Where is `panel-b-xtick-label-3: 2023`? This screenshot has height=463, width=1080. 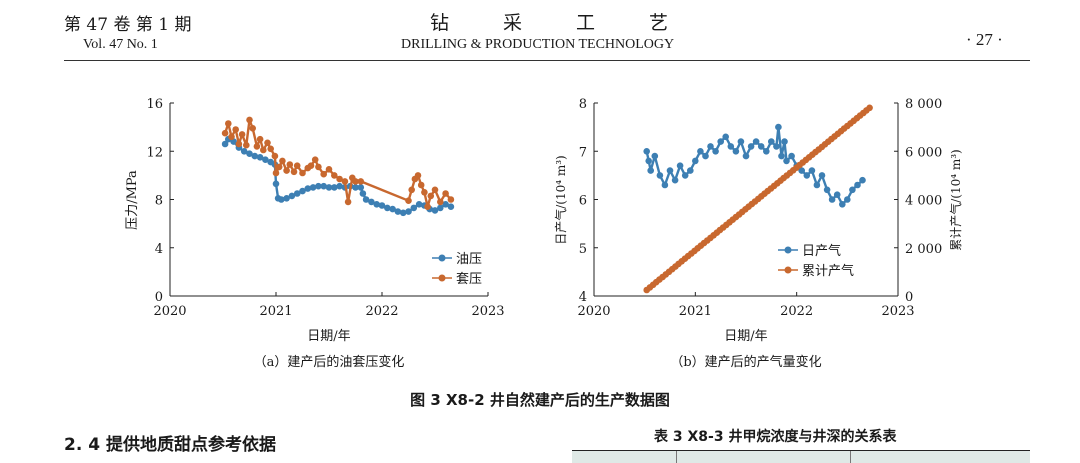 panel-b-xtick-label-3: 2023 is located at coordinates (897, 311).